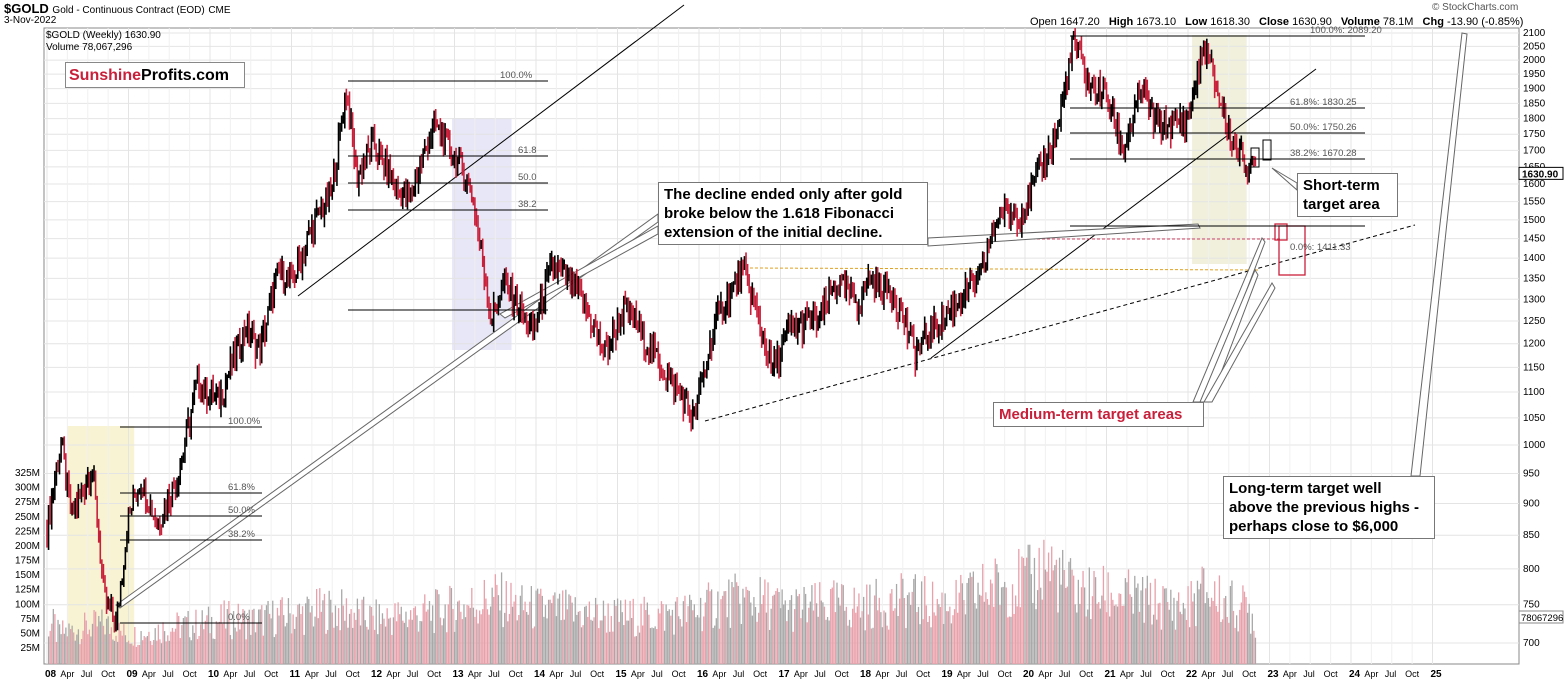  What do you see at coordinates (239, 617) in the screenshot?
I see `fib-level-label: 0.0%` at bounding box center [239, 617].